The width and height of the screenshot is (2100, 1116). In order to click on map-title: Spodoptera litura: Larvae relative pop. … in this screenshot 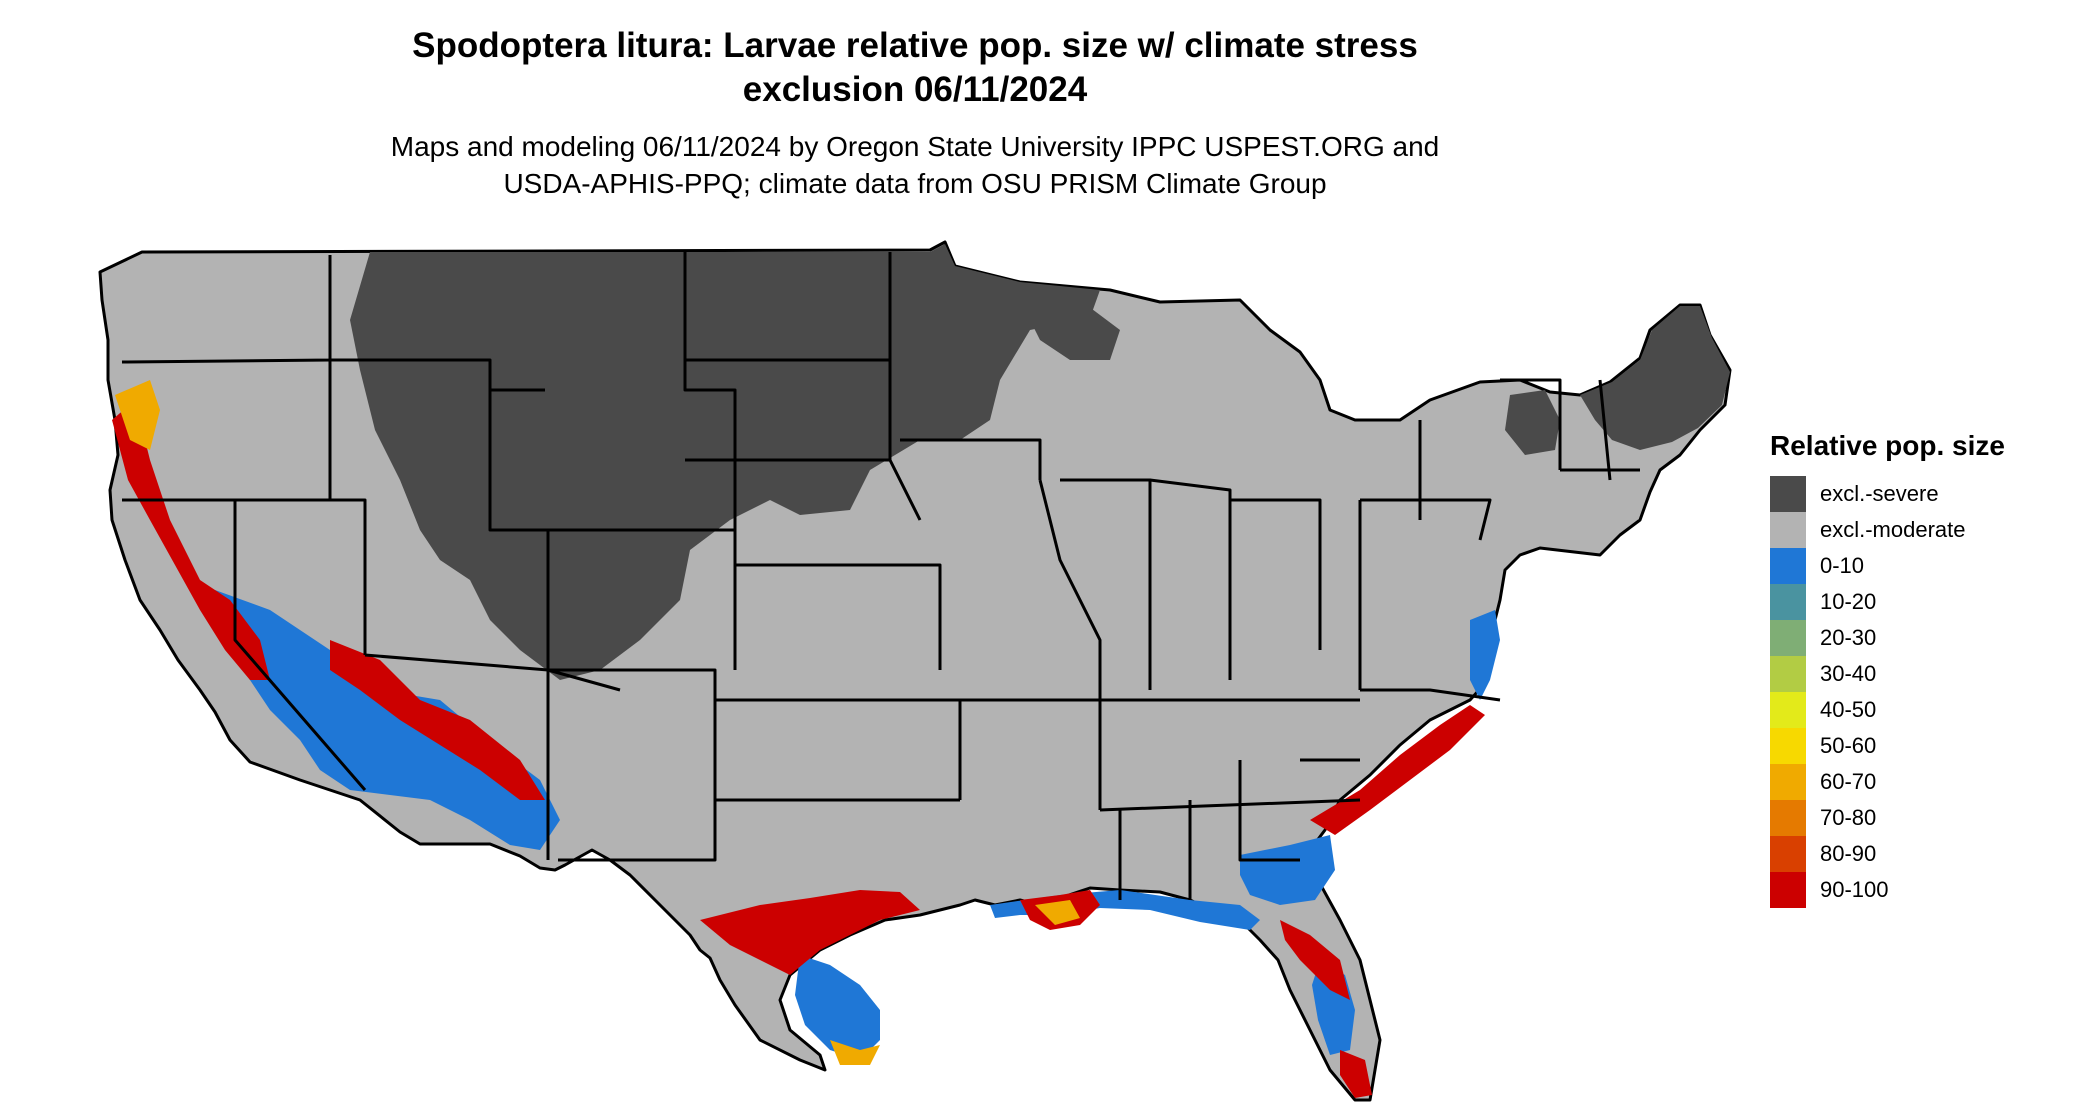, I will do `click(915, 68)`.